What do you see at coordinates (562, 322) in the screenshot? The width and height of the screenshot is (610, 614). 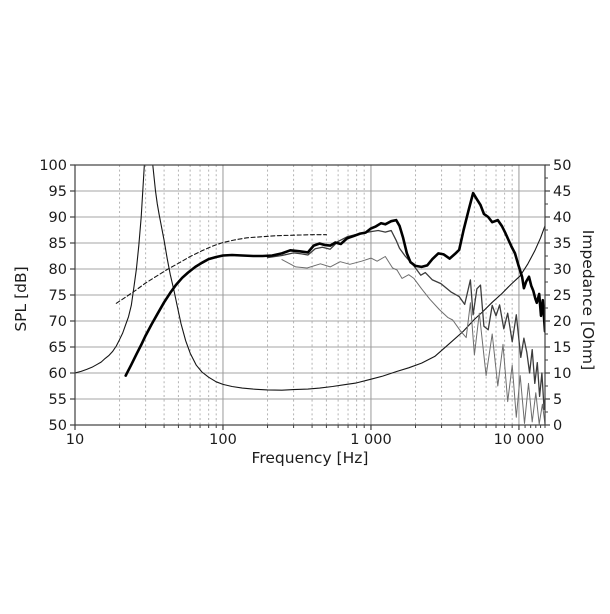 I see `y-right-tick-label: 20` at bounding box center [562, 322].